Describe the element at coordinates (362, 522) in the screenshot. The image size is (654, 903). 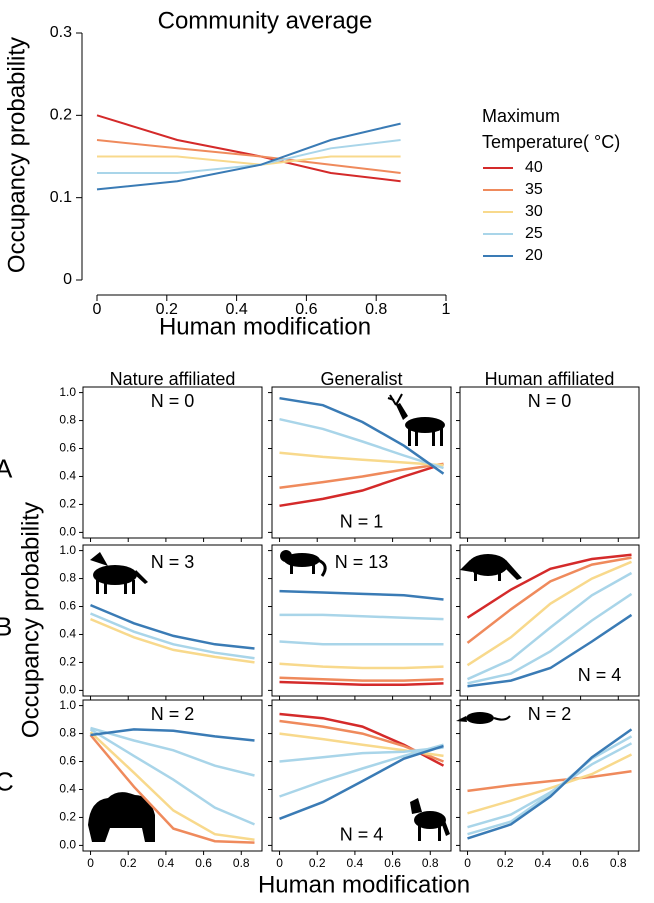
I see `panel-annotation: N = 1` at that location.